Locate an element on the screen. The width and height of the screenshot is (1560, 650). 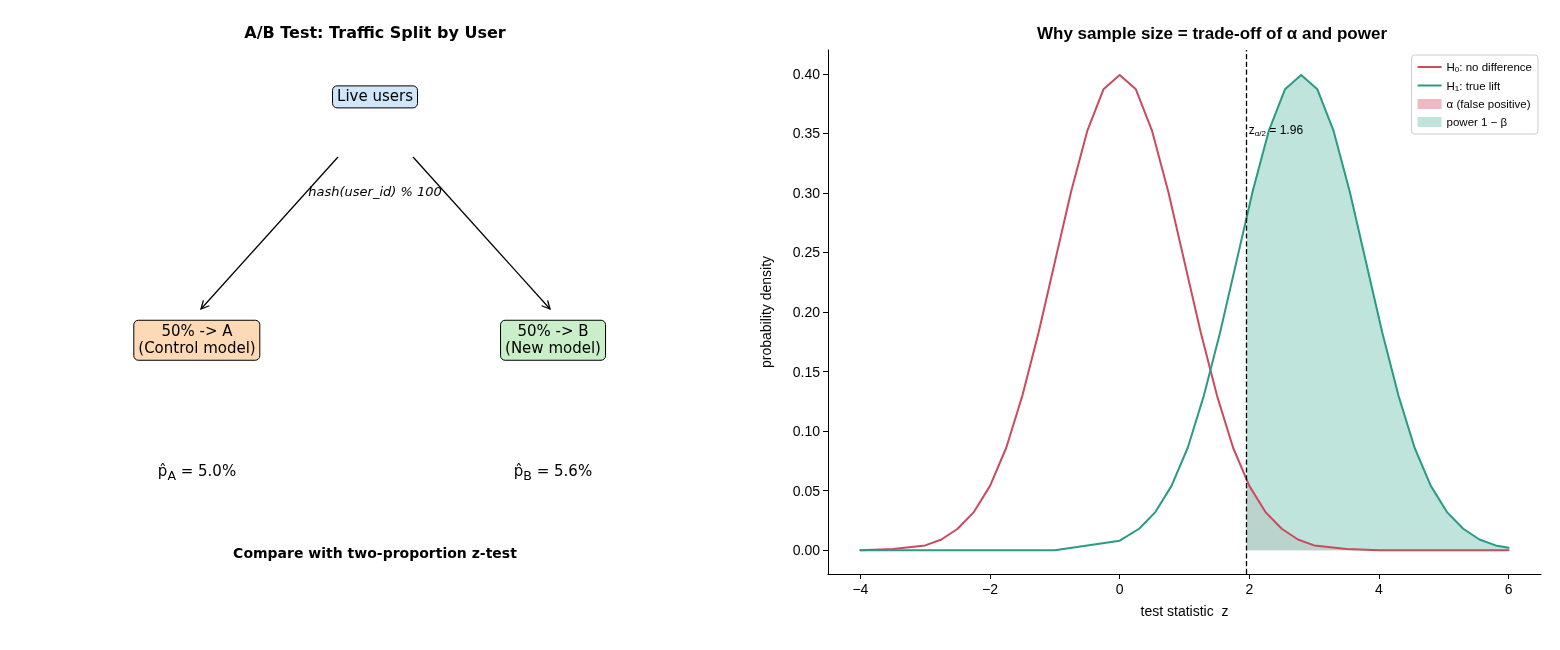
x-tick-label: −4 is located at coordinates (860, 589).